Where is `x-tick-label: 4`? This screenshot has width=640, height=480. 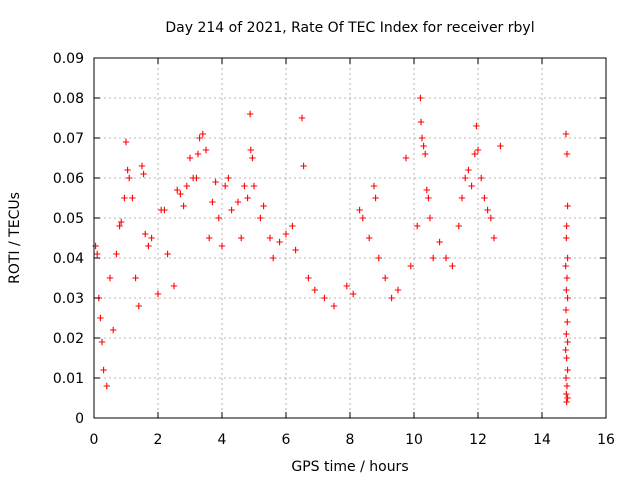
x-tick-label: 4 is located at coordinates (222, 440).